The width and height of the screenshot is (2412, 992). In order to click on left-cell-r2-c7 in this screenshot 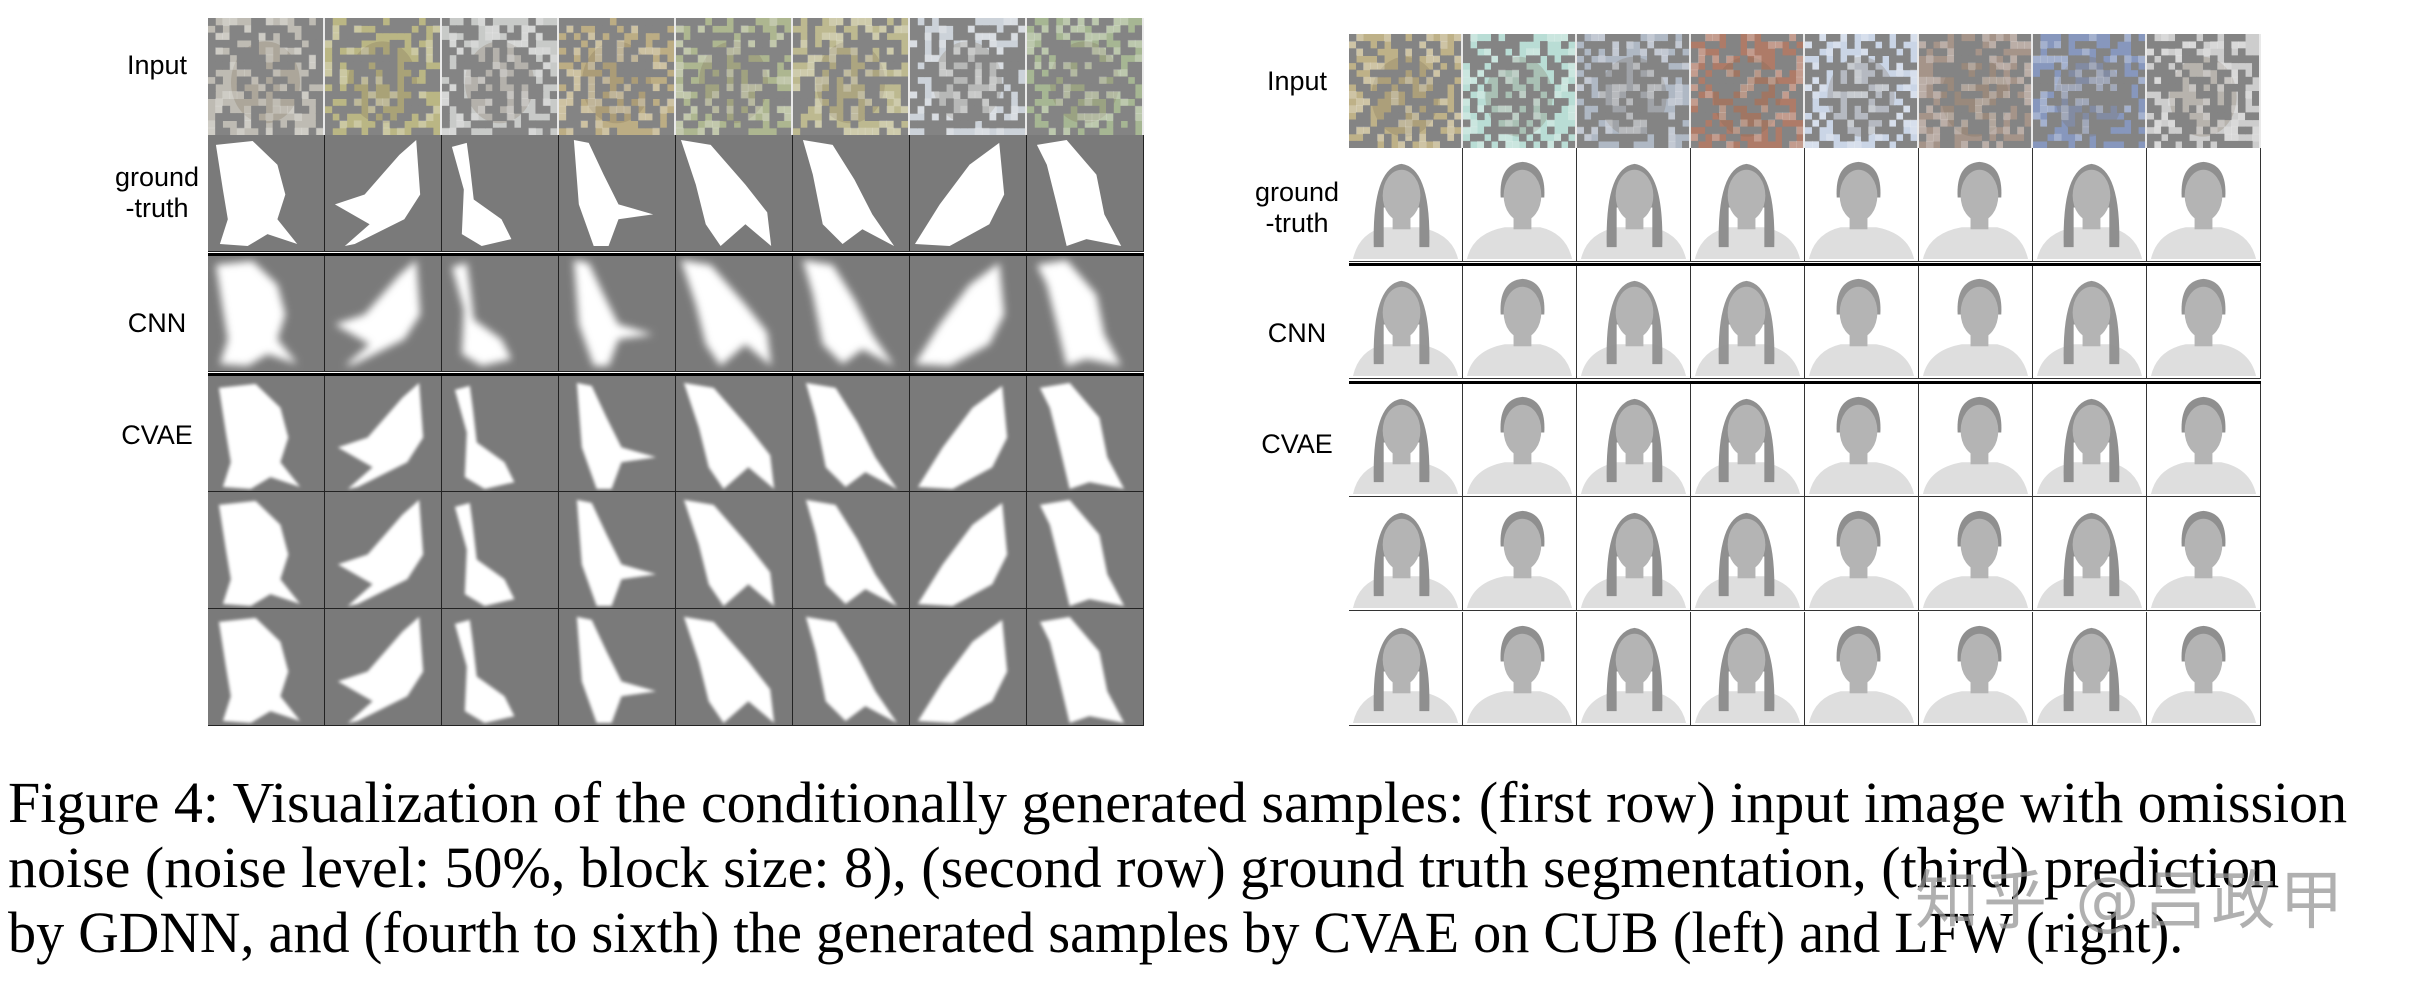, I will do `click(968, 193)`.